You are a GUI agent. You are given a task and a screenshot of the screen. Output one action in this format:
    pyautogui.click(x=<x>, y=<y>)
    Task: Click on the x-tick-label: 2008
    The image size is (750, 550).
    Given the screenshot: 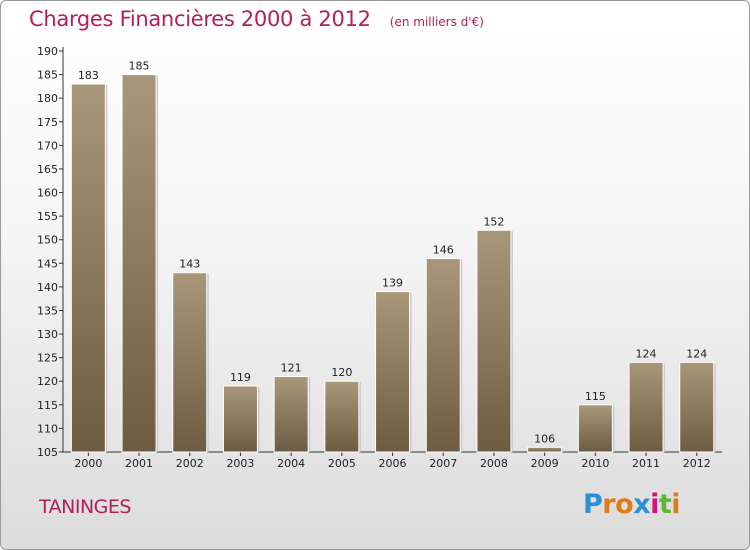 What is the action you would take?
    pyautogui.click(x=494, y=463)
    